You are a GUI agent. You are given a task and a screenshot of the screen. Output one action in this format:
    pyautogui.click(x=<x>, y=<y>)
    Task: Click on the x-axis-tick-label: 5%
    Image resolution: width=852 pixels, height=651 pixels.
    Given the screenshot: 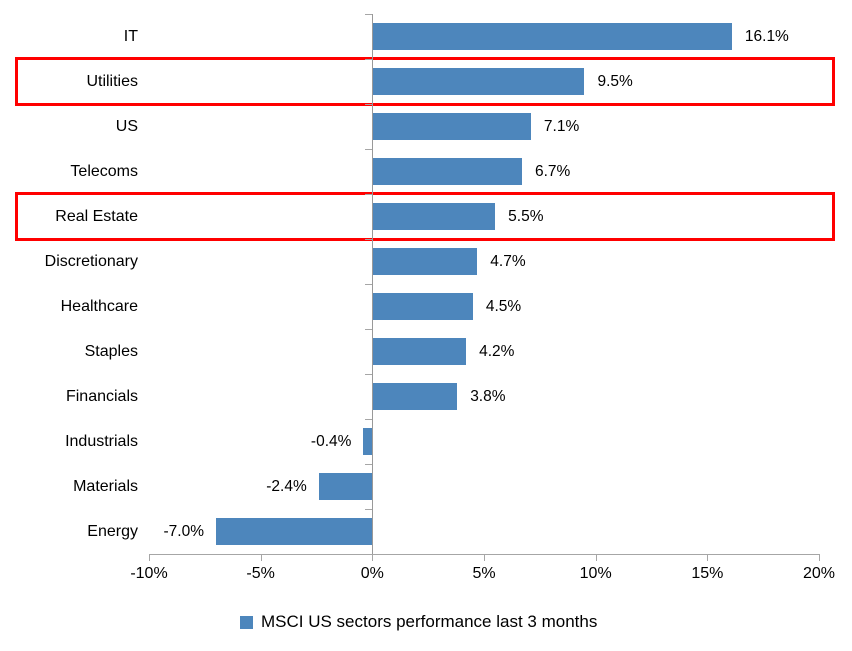 What is the action you would take?
    pyautogui.click(x=484, y=573)
    